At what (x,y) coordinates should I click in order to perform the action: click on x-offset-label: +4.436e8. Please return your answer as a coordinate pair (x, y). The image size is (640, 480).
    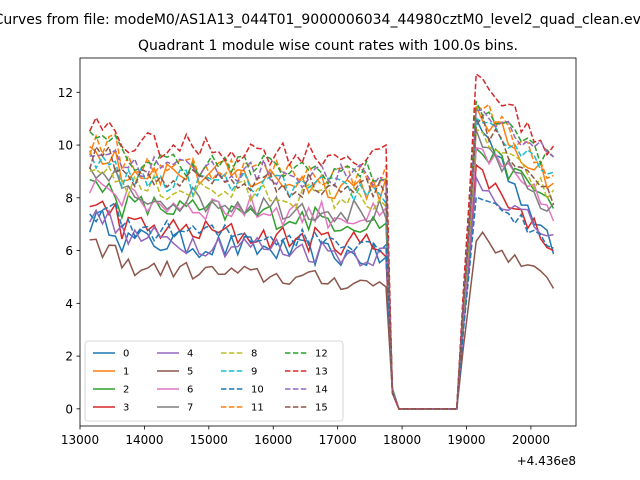
    Looking at the image, I should click on (546, 461).